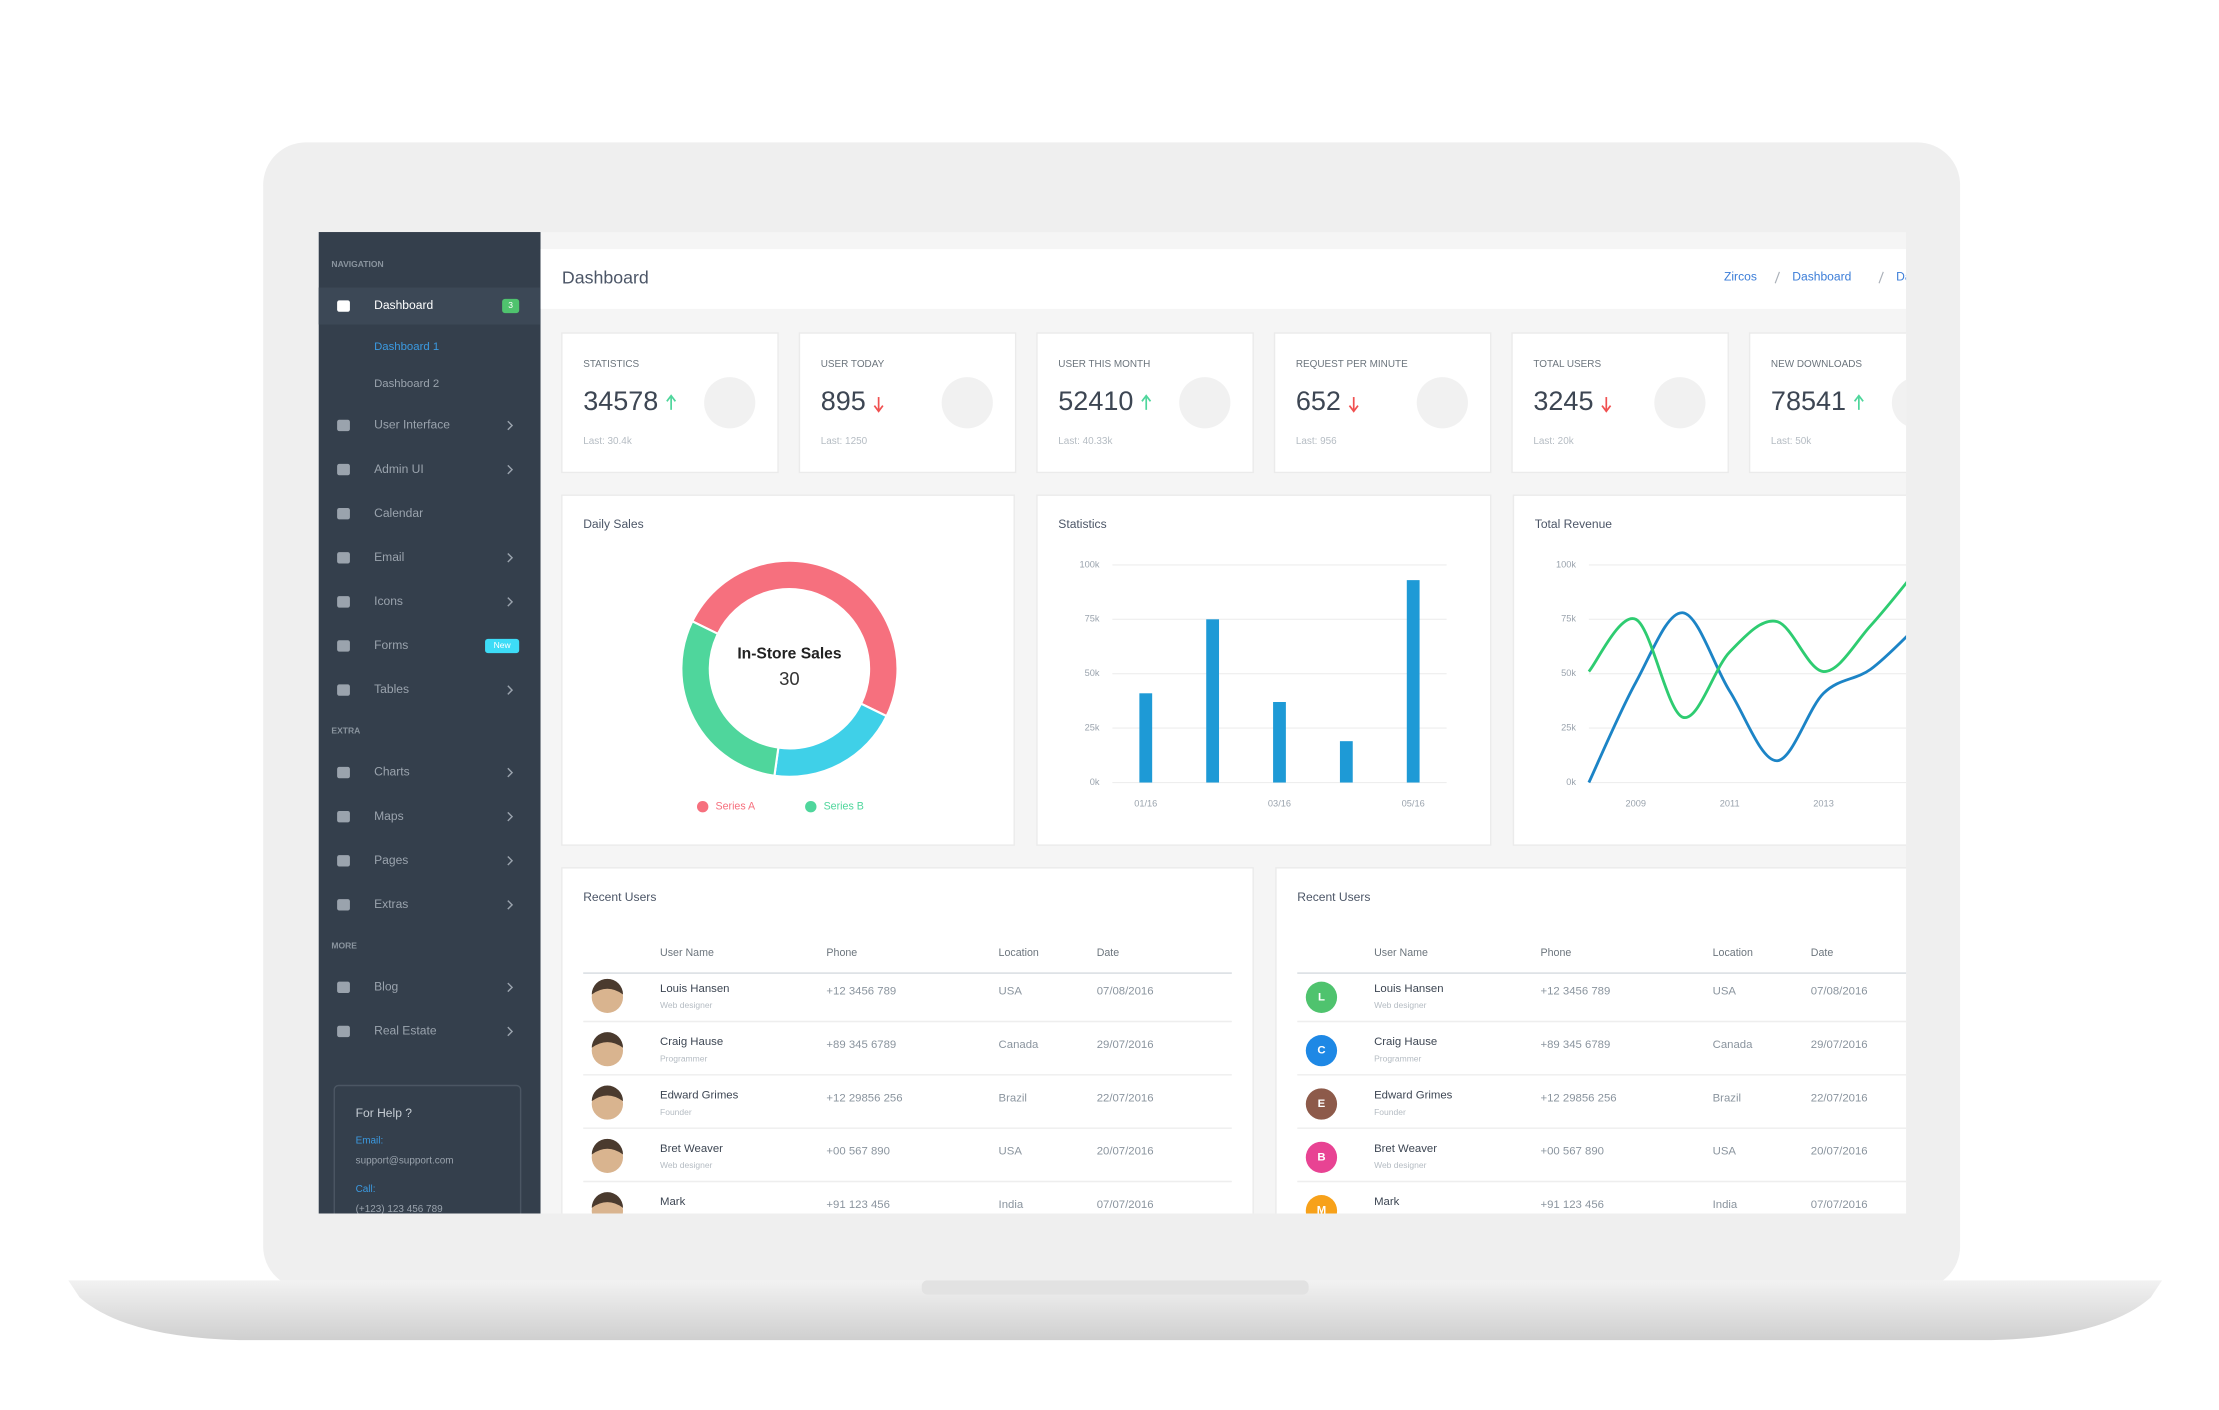 This screenshot has height=1410, width=2219. I want to click on card, so click(1827, 403).